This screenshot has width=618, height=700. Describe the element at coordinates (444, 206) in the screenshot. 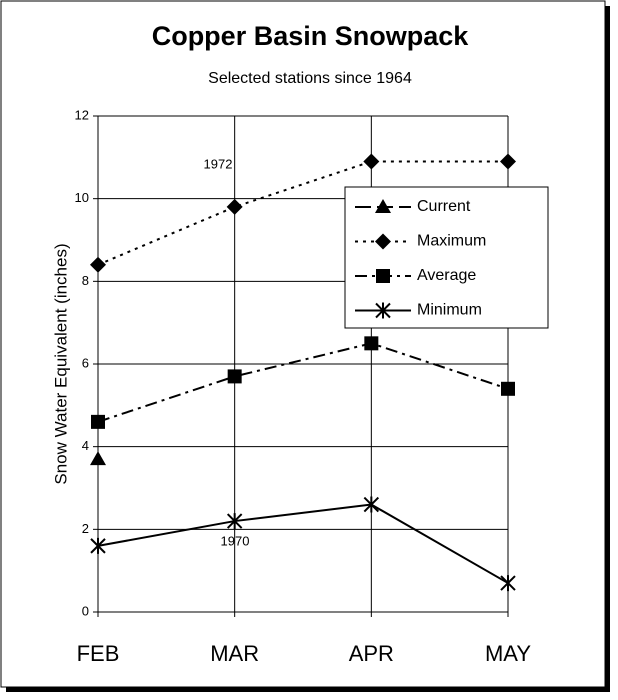

I see `legend-label: Current` at that location.